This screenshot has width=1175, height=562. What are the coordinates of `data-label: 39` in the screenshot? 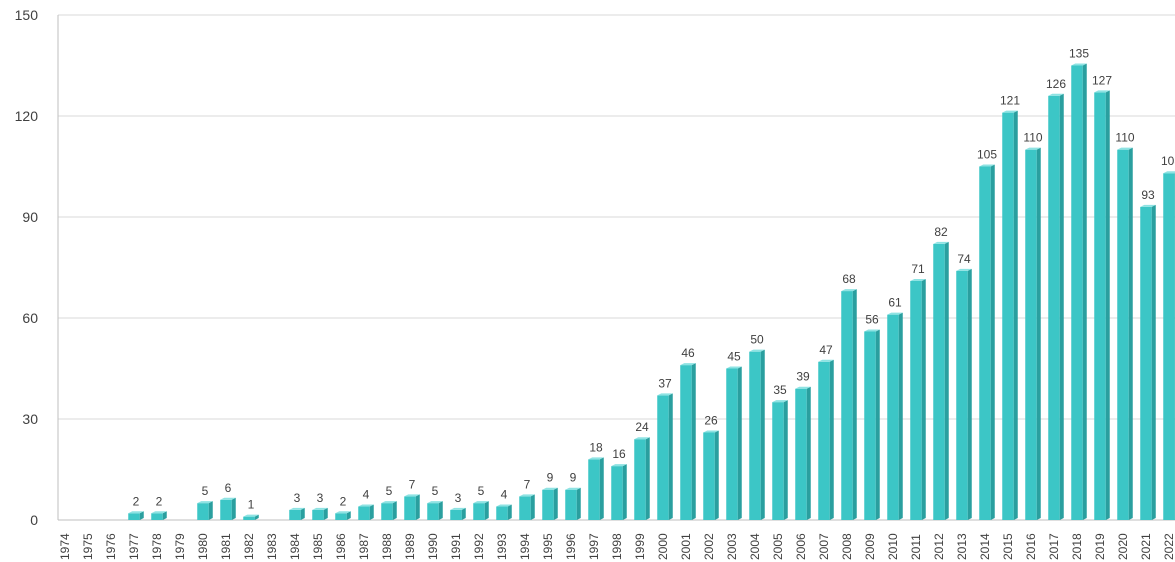 It's located at (803, 377).